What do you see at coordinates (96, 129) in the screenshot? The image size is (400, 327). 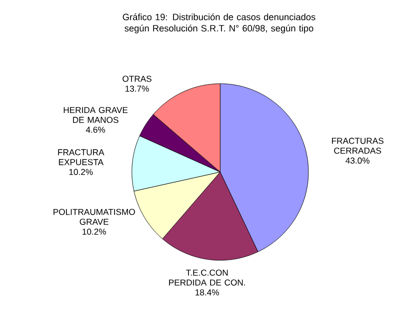 I see `data-label: 4.6%` at bounding box center [96, 129].